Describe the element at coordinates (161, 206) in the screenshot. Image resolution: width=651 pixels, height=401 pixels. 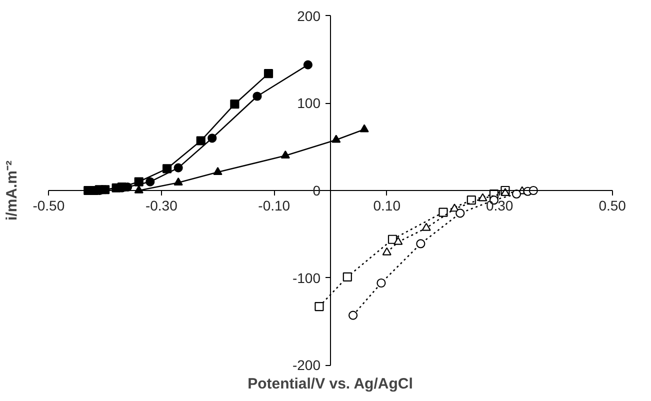
I see `x-tick-label: -0.30` at that location.